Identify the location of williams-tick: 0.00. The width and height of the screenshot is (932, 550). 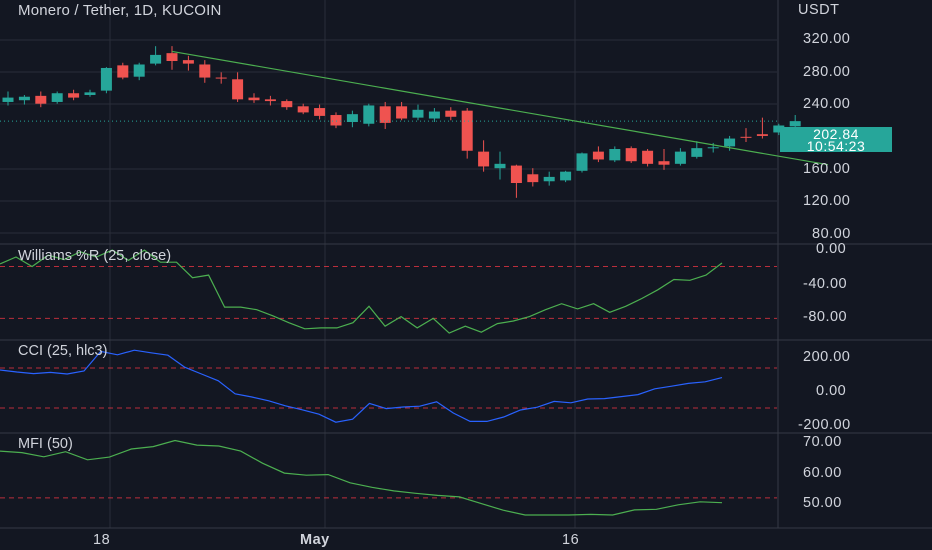
(831, 249).